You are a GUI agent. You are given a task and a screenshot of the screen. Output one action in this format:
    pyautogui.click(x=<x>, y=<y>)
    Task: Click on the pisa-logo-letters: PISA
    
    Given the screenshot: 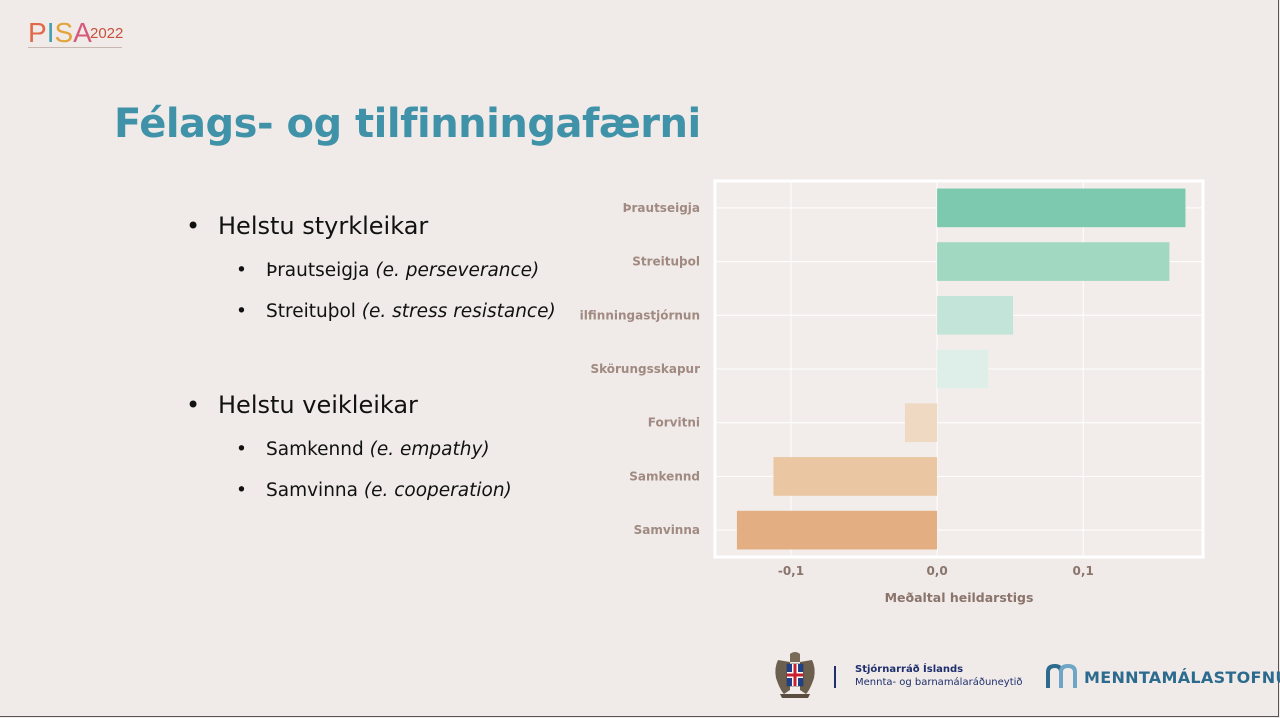 What is the action you would take?
    pyautogui.click(x=60, y=33)
    